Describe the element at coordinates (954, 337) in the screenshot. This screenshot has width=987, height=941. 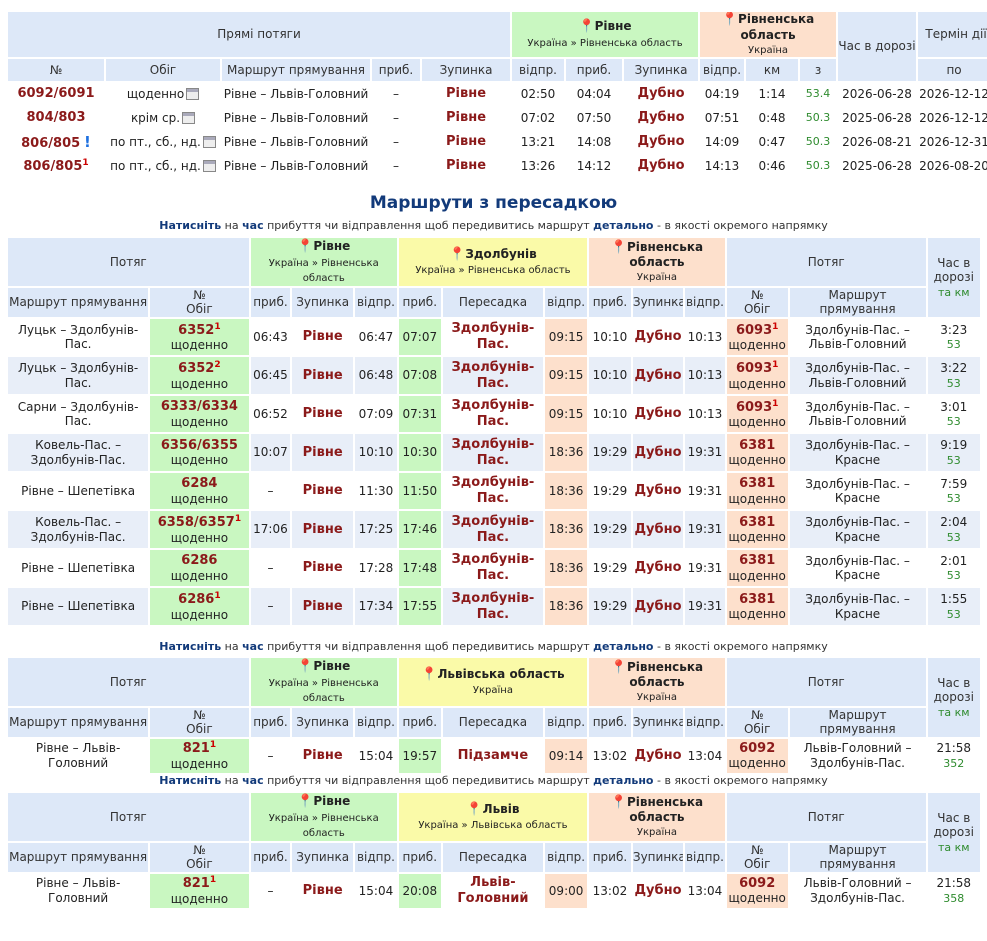
I see `travel-time: 3:23 53` at that location.